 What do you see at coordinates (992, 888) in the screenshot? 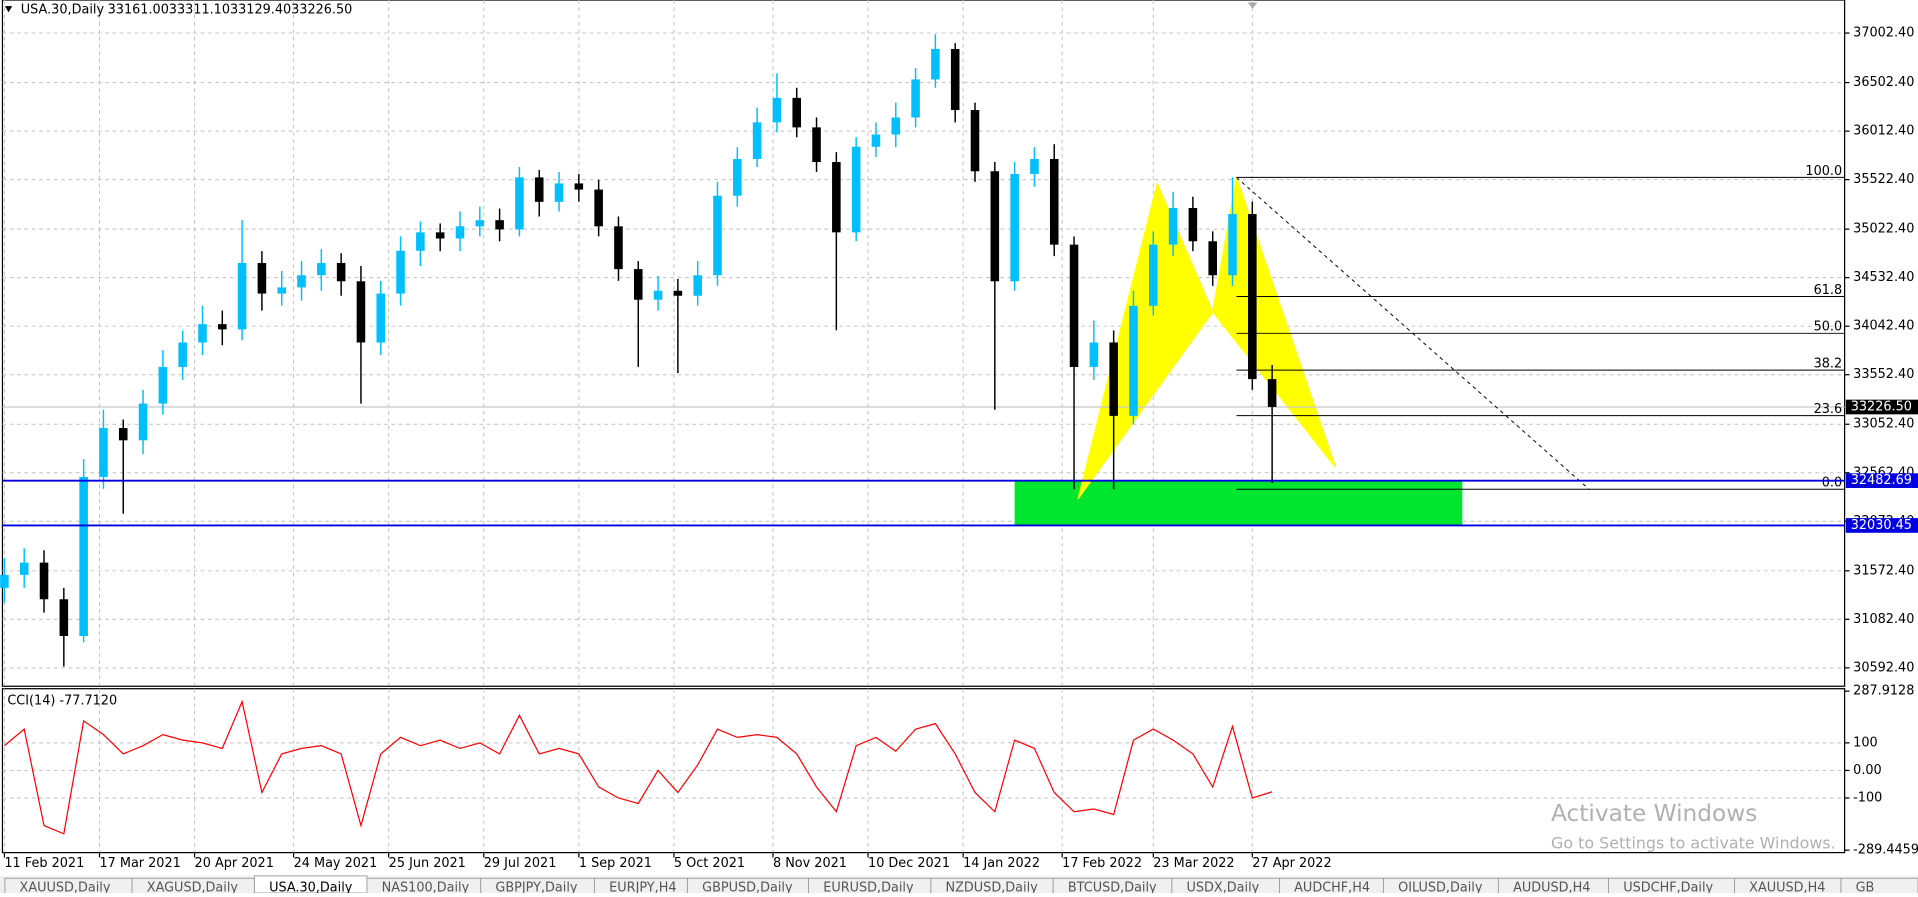
I see `tab-label: NZDUSD,Daily` at bounding box center [992, 888].